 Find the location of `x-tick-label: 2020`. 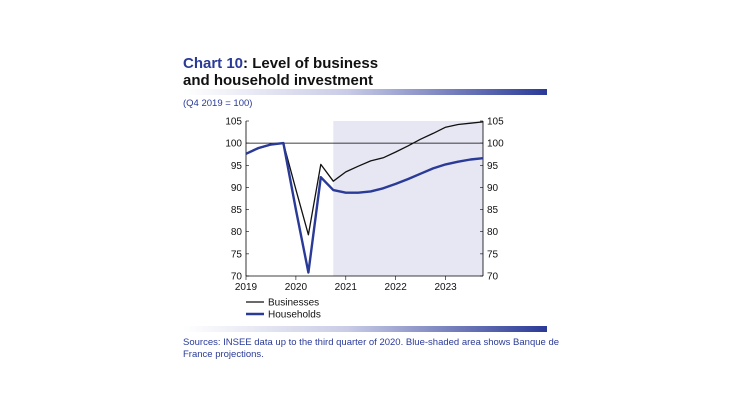

x-tick-label: 2020 is located at coordinates (296, 287).